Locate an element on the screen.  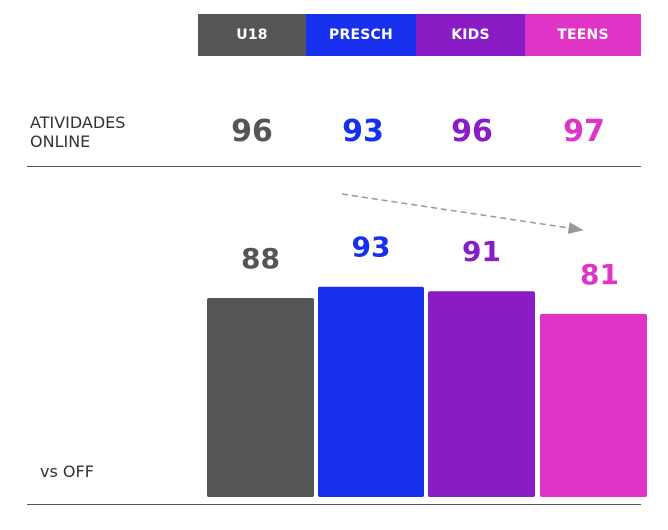
bar-presch is located at coordinates (371, 391).